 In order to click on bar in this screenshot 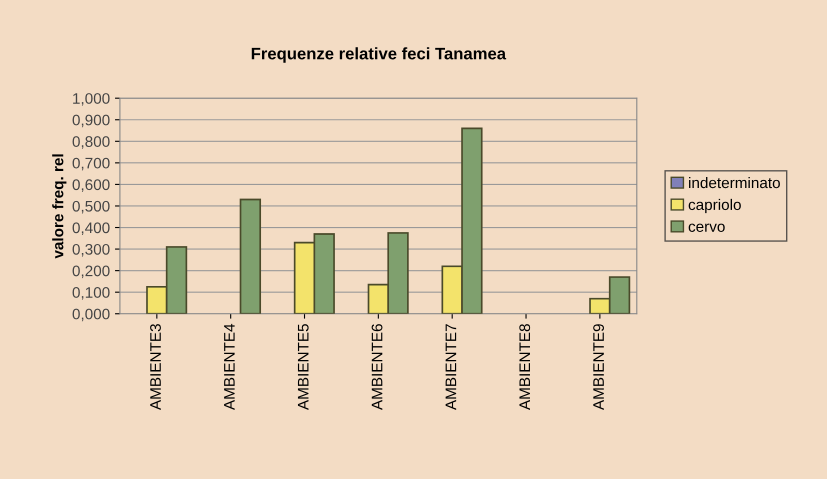, I will do `click(251, 256)`.